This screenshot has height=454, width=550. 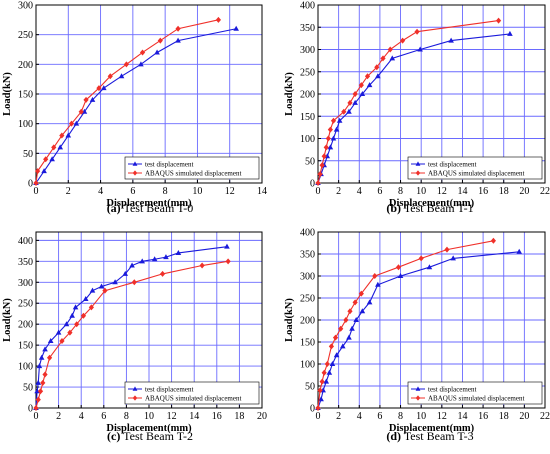 I want to click on y-tick-label: 350, so click(x=307, y=28).